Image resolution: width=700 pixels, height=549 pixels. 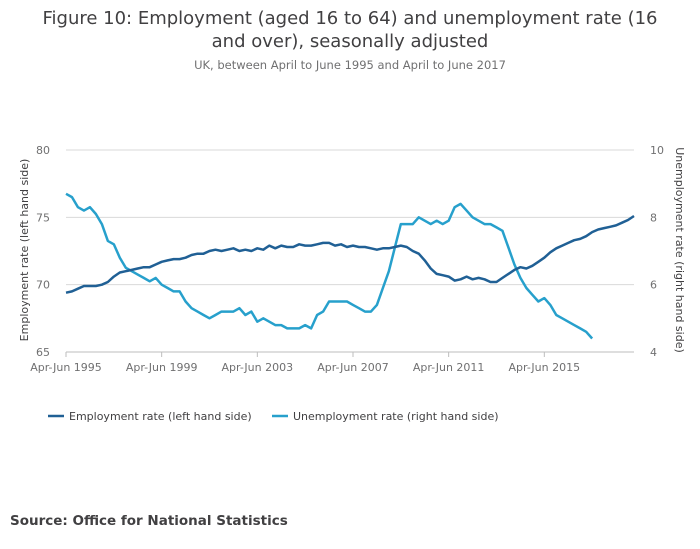 What do you see at coordinates (545, 367) in the screenshot?
I see `x-tick-label: Apr-Jun 2015` at bounding box center [545, 367].